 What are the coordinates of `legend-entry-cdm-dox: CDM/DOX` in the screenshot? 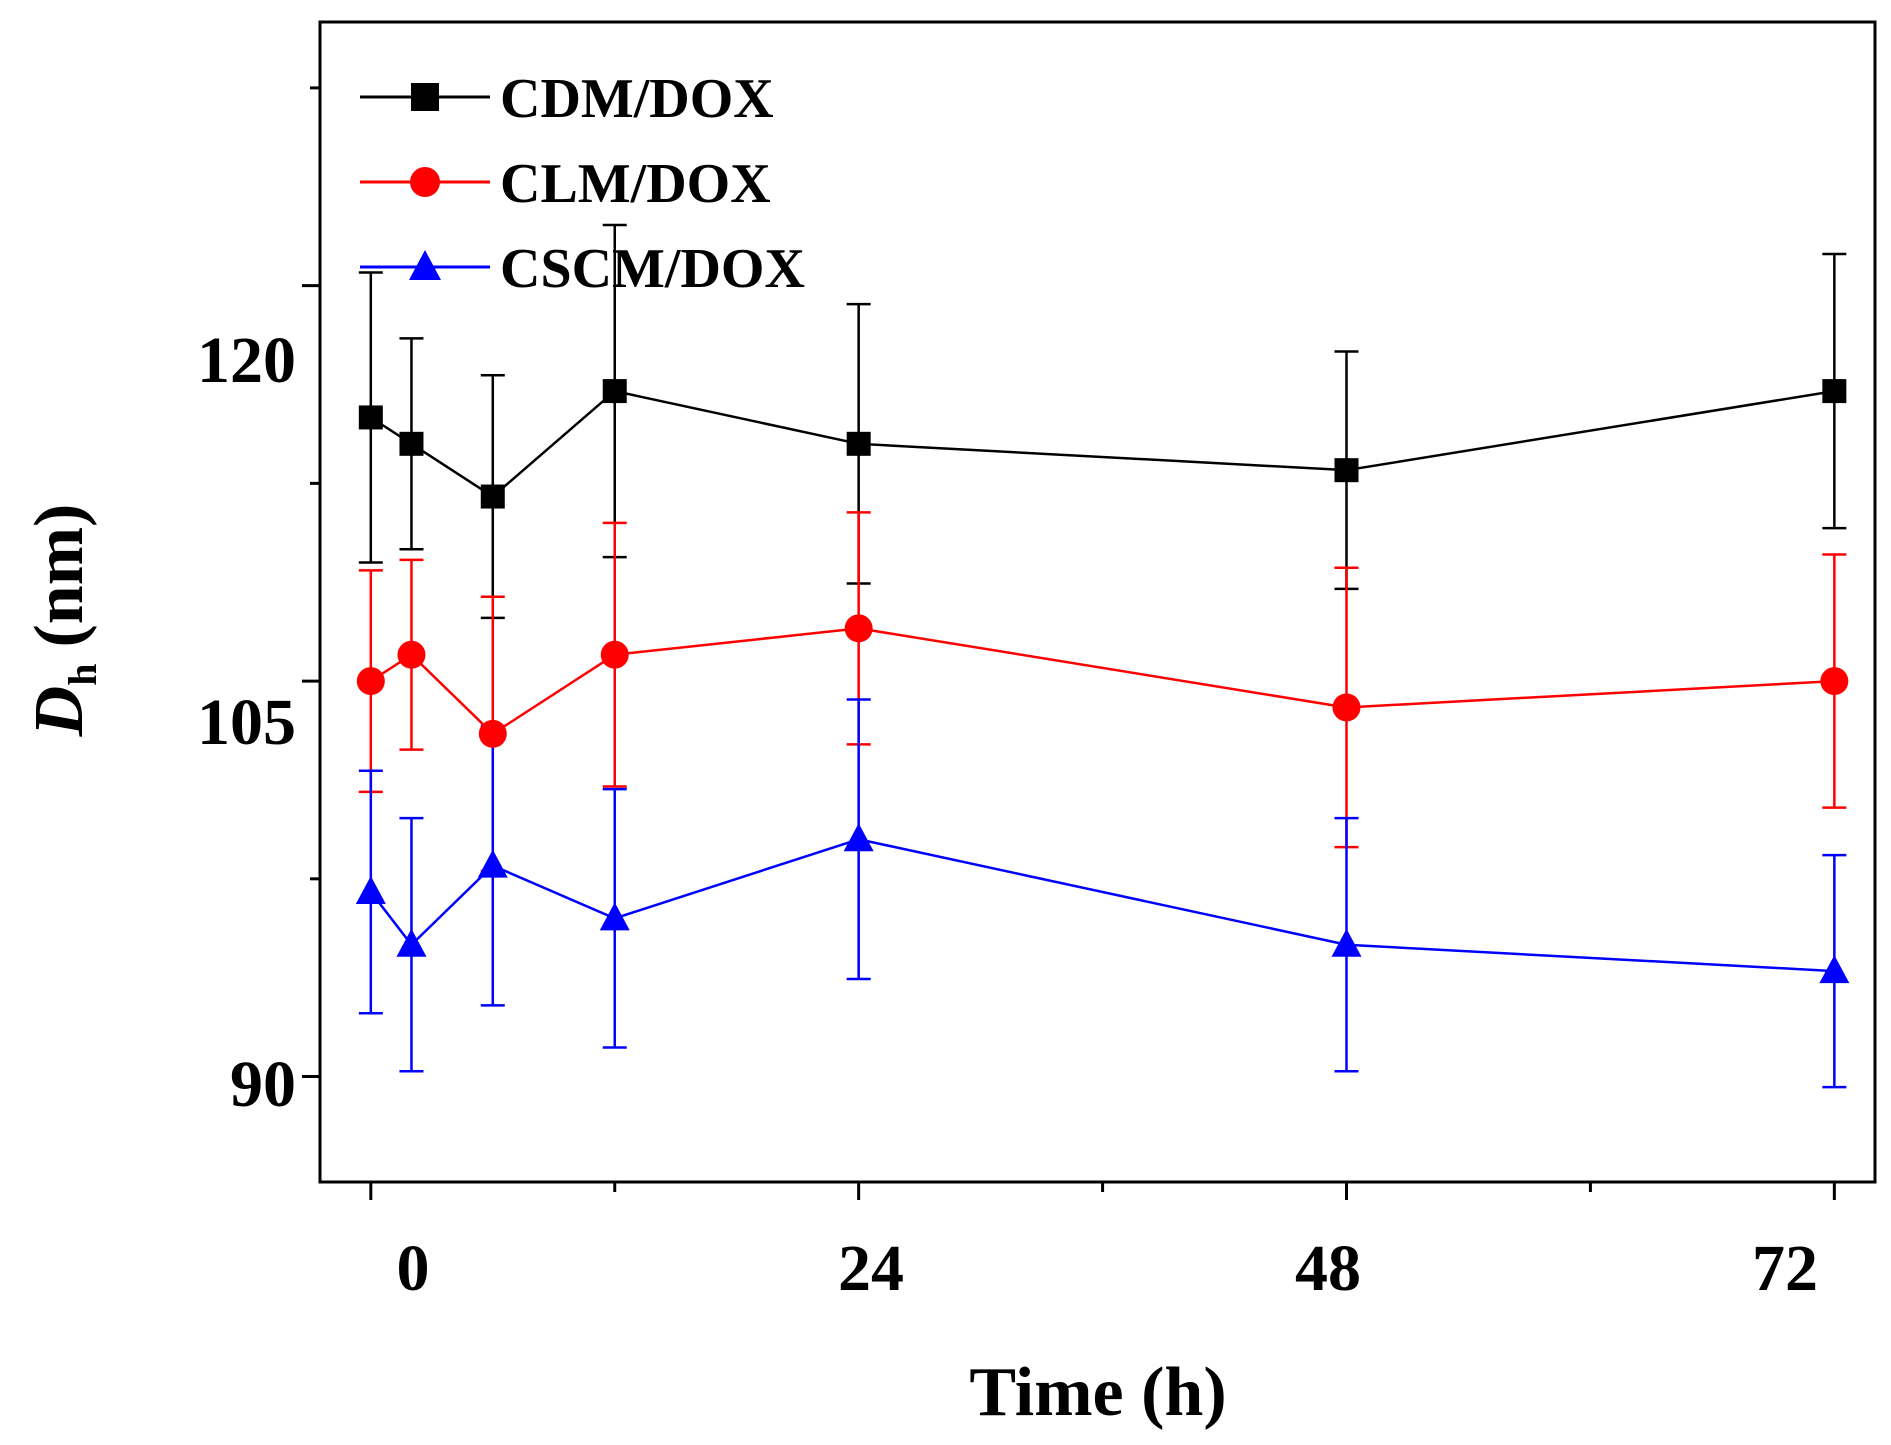 It's located at (567, 99).